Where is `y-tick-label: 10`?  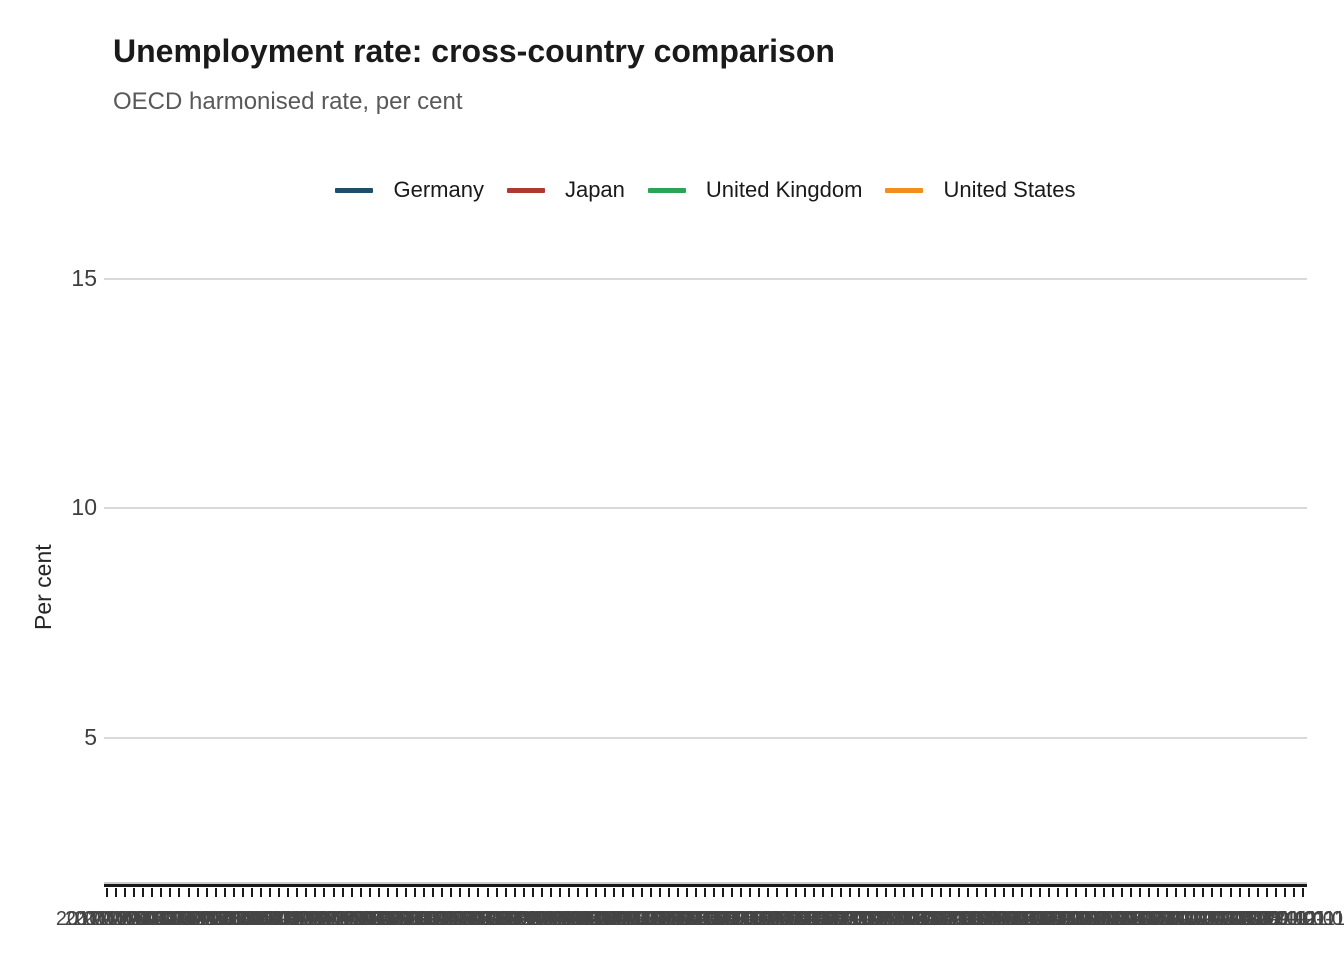
y-tick-label: 10 is located at coordinates (84, 507).